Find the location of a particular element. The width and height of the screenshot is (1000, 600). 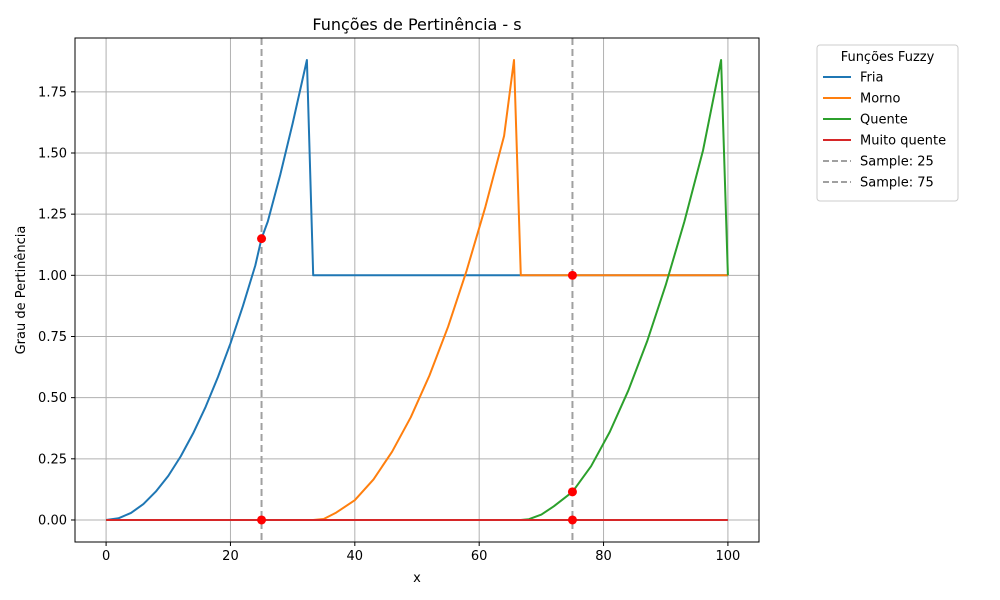

y-tick-label: 0.25 is located at coordinates (52, 459).